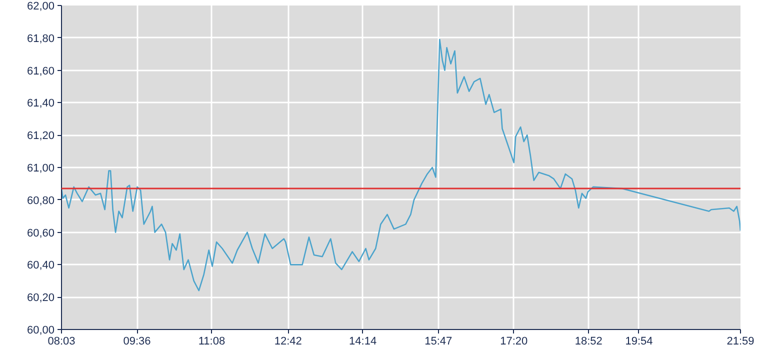 The height and width of the screenshot is (350, 780). Describe the element at coordinates (62, 342) in the screenshot. I see `x-tick-label: 08:03` at that location.